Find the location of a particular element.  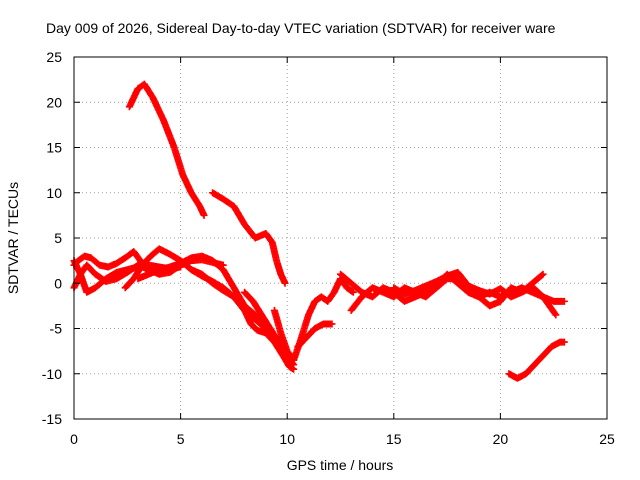

y-tick-label: -5 is located at coordinates (56, 329).